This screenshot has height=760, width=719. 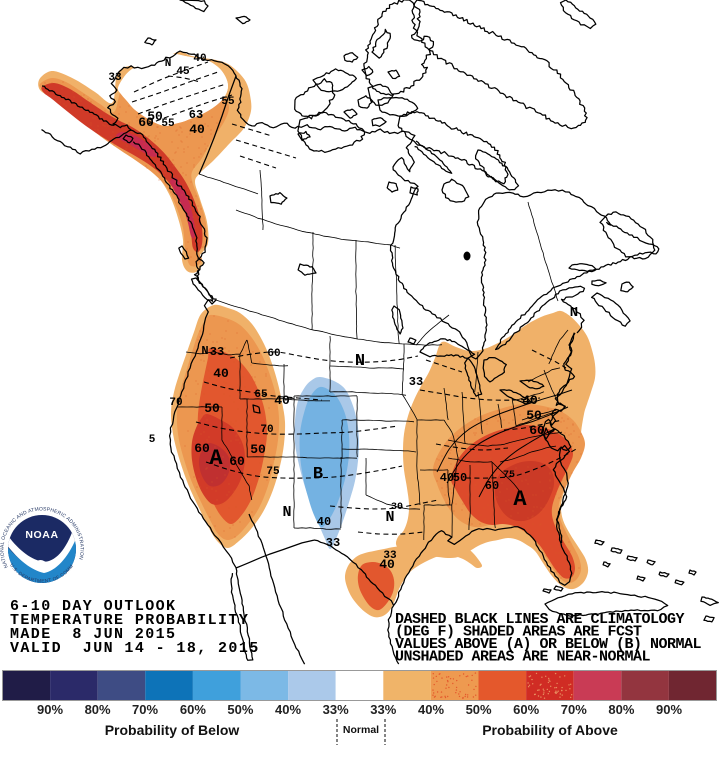 I want to click on svg-text: 6-10 DAY OUTLOOK, so click(x=93, y=606).